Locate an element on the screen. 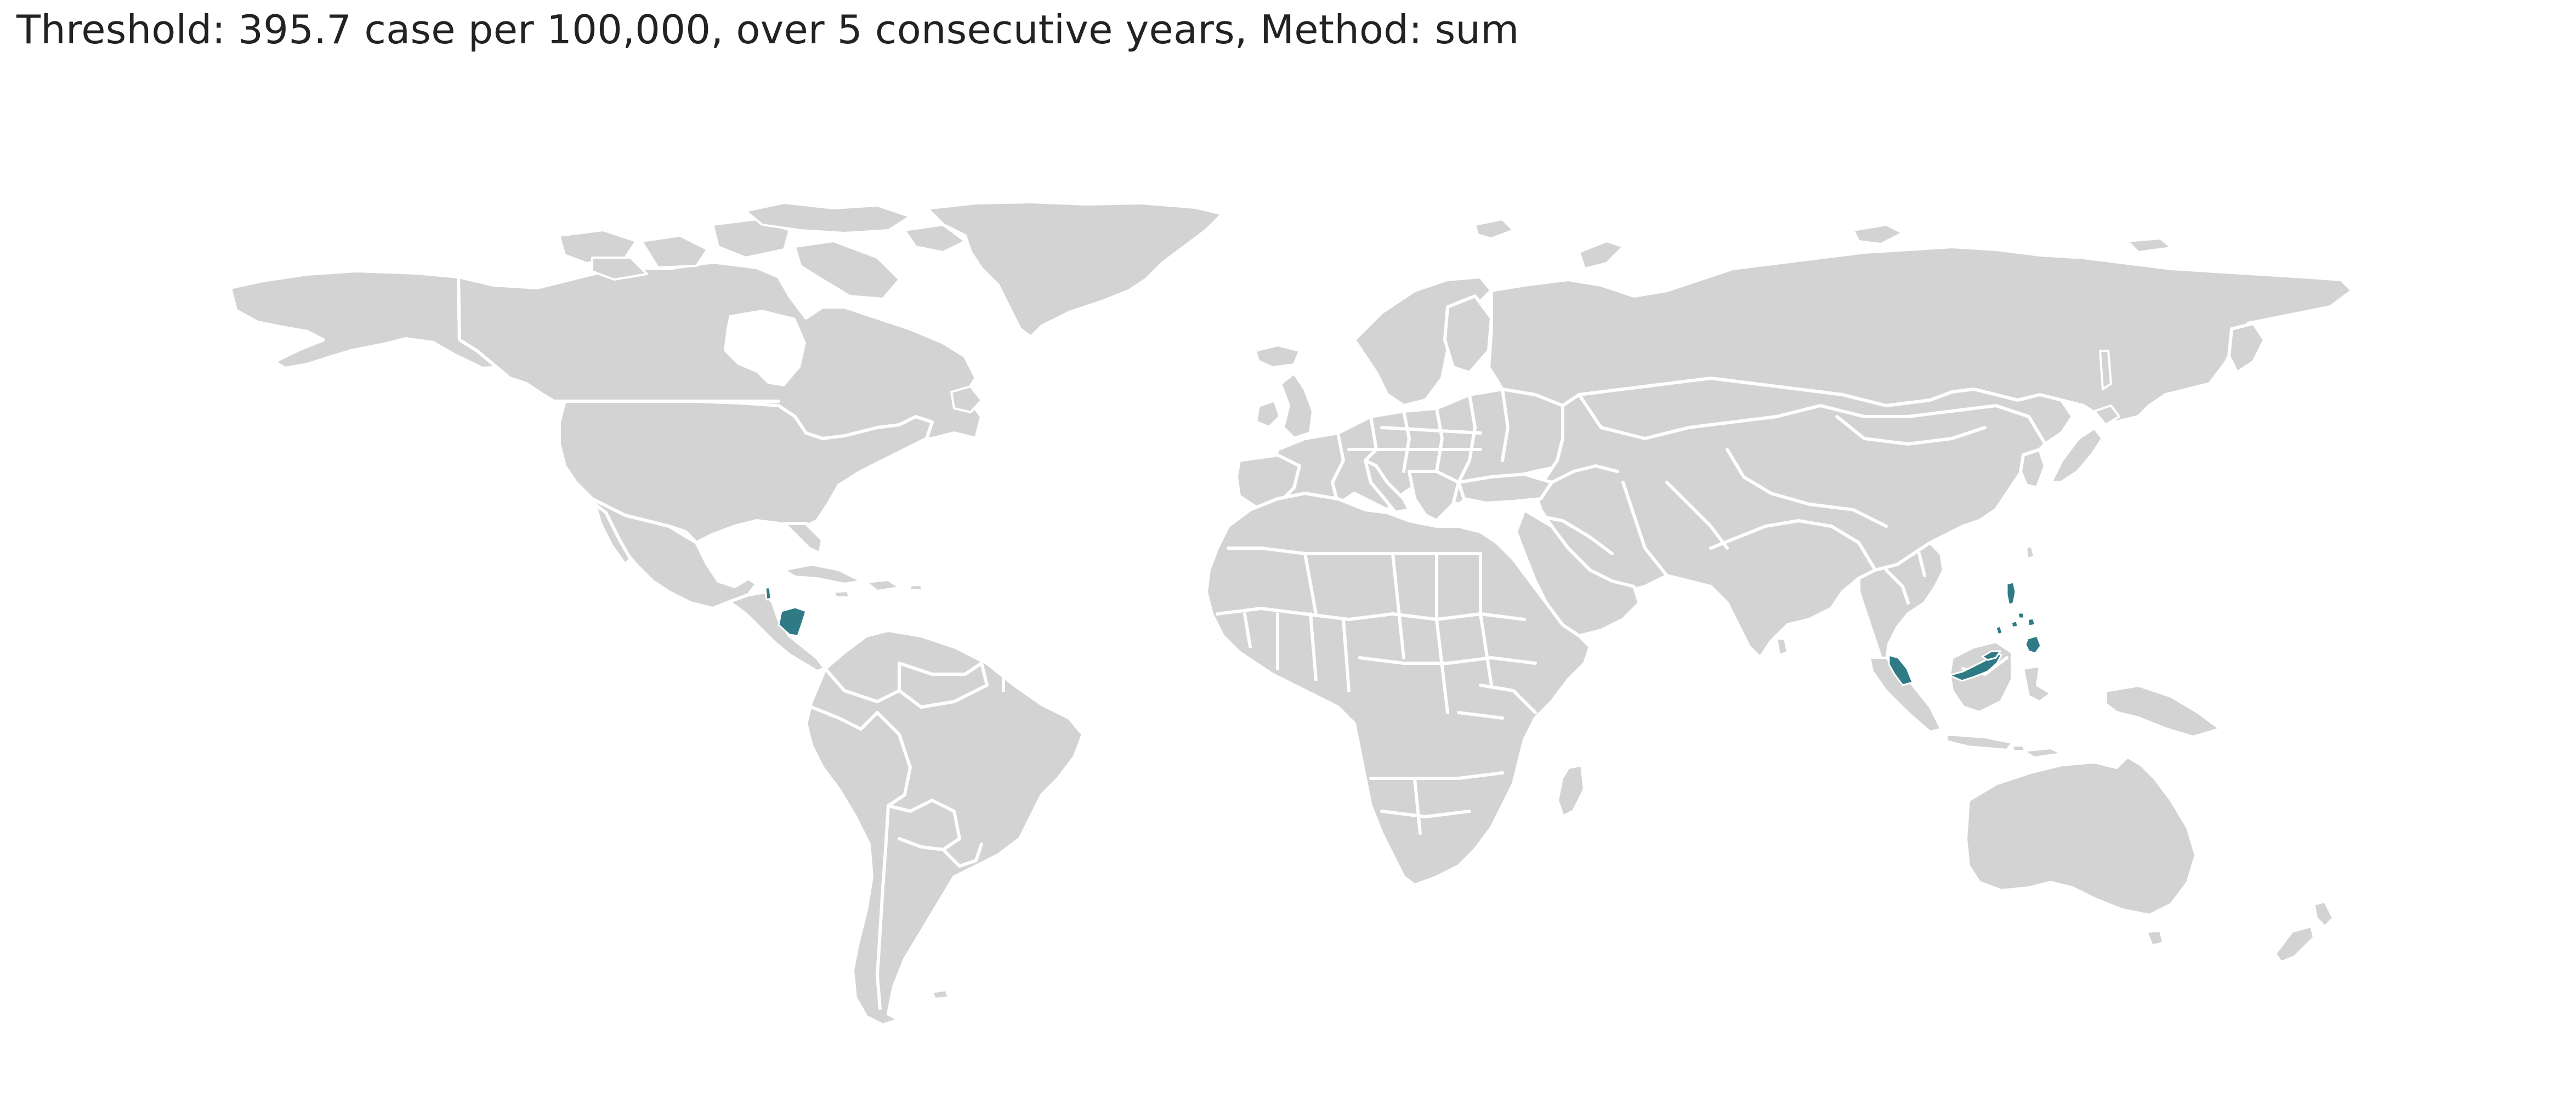  border-guianas is located at coordinates (992, 677).